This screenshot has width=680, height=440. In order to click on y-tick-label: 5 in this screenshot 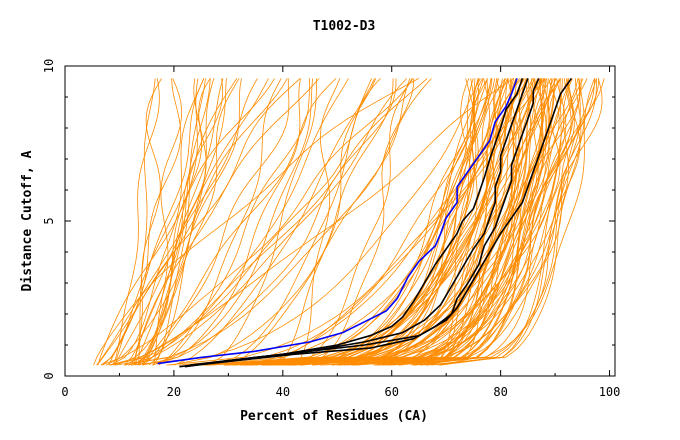, I will do `click(49, 220)`.